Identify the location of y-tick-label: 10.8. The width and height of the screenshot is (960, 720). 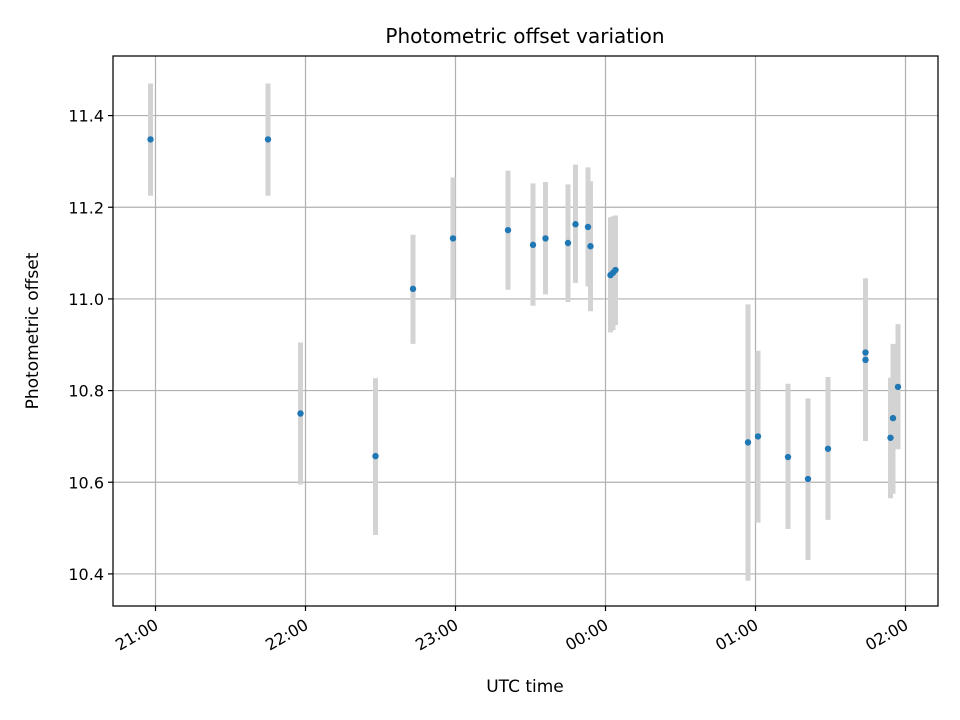
(86, 391).